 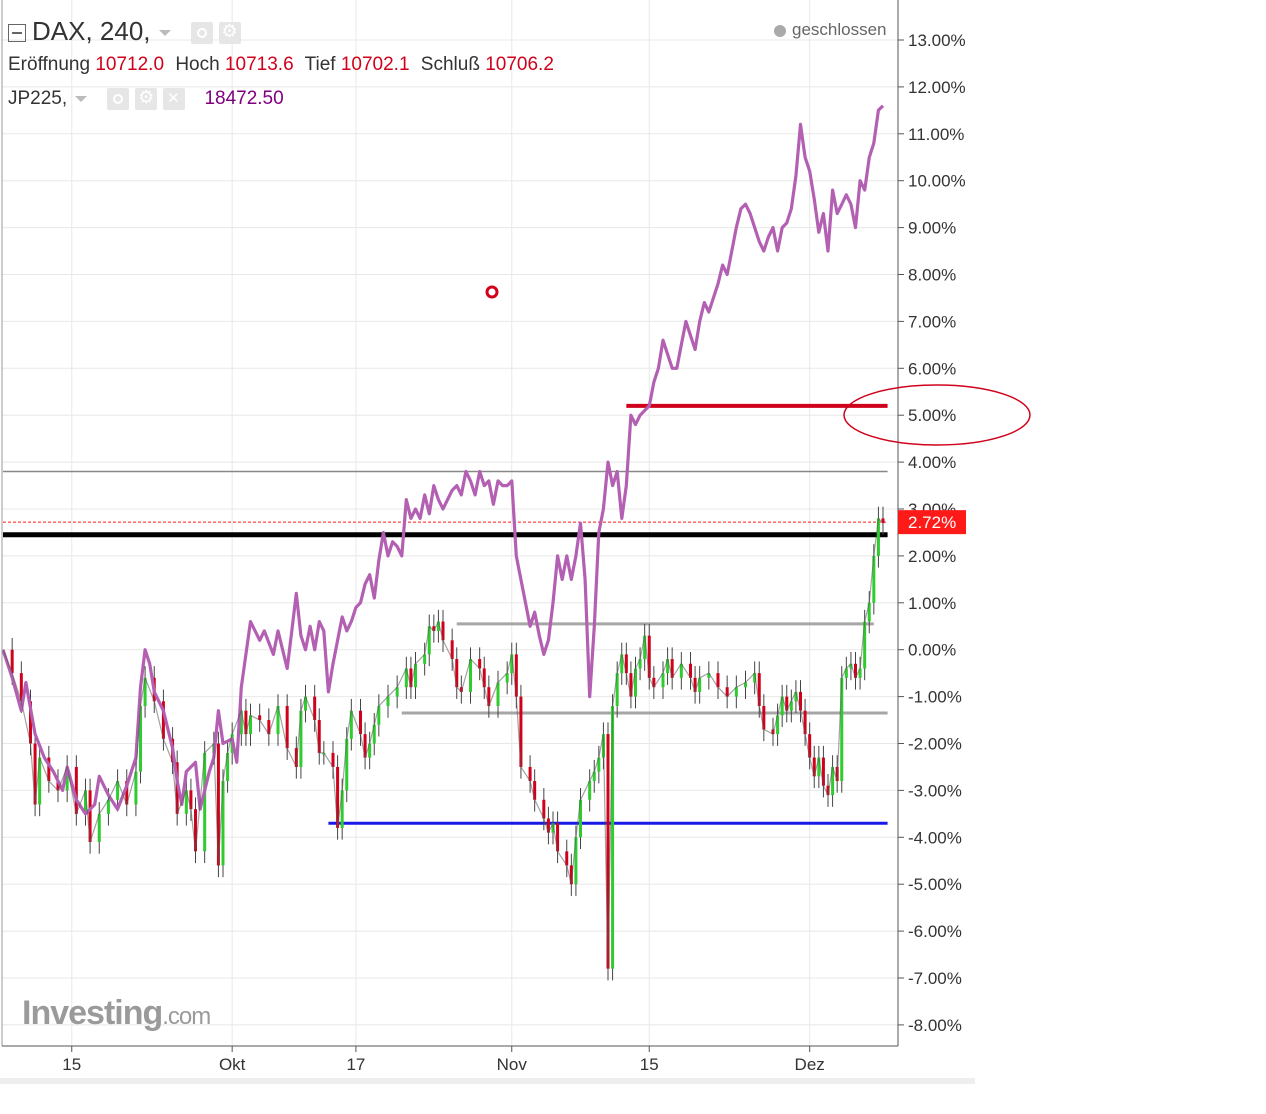 What do you see at coordinates (487, 1081) in the screenshot?
I see `bottom-scrollbar` at bounding box center [487, 1081].